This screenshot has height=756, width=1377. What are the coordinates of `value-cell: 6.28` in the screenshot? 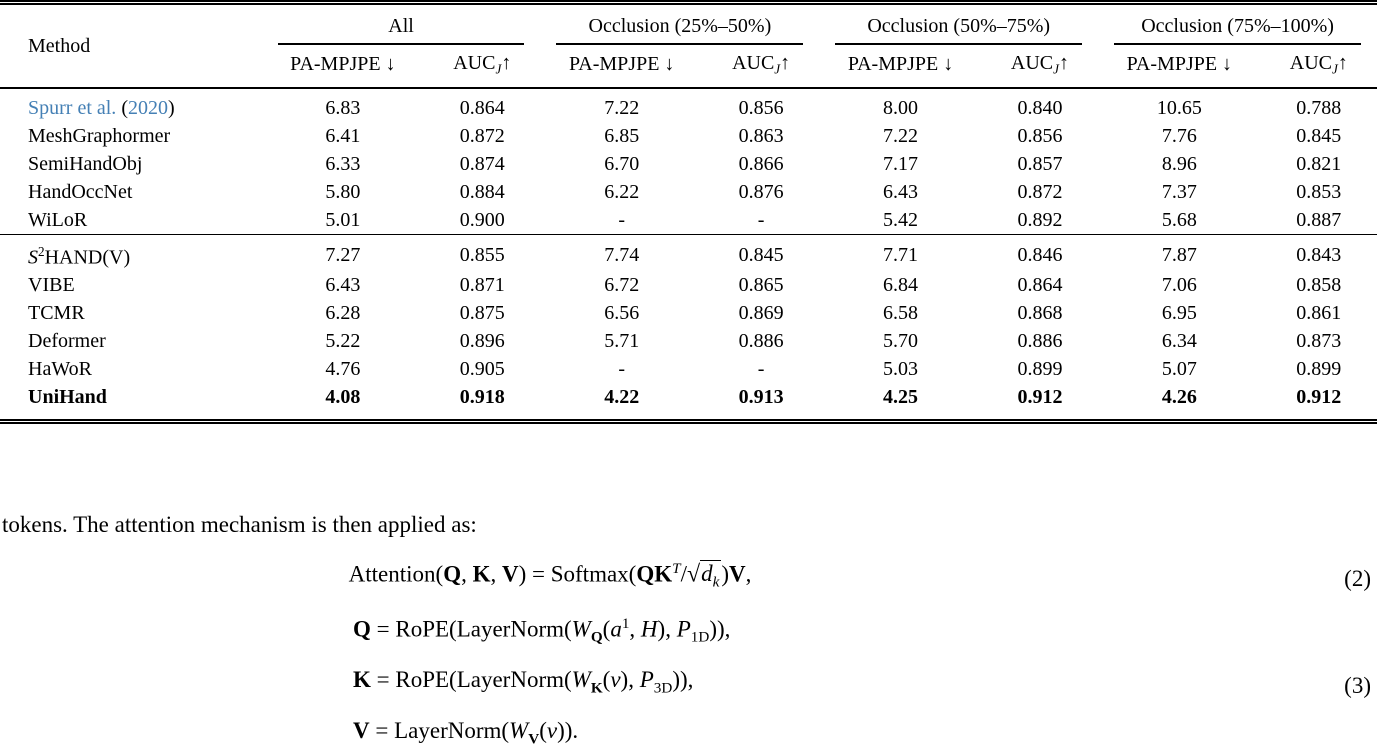 It's located at (343, 313).